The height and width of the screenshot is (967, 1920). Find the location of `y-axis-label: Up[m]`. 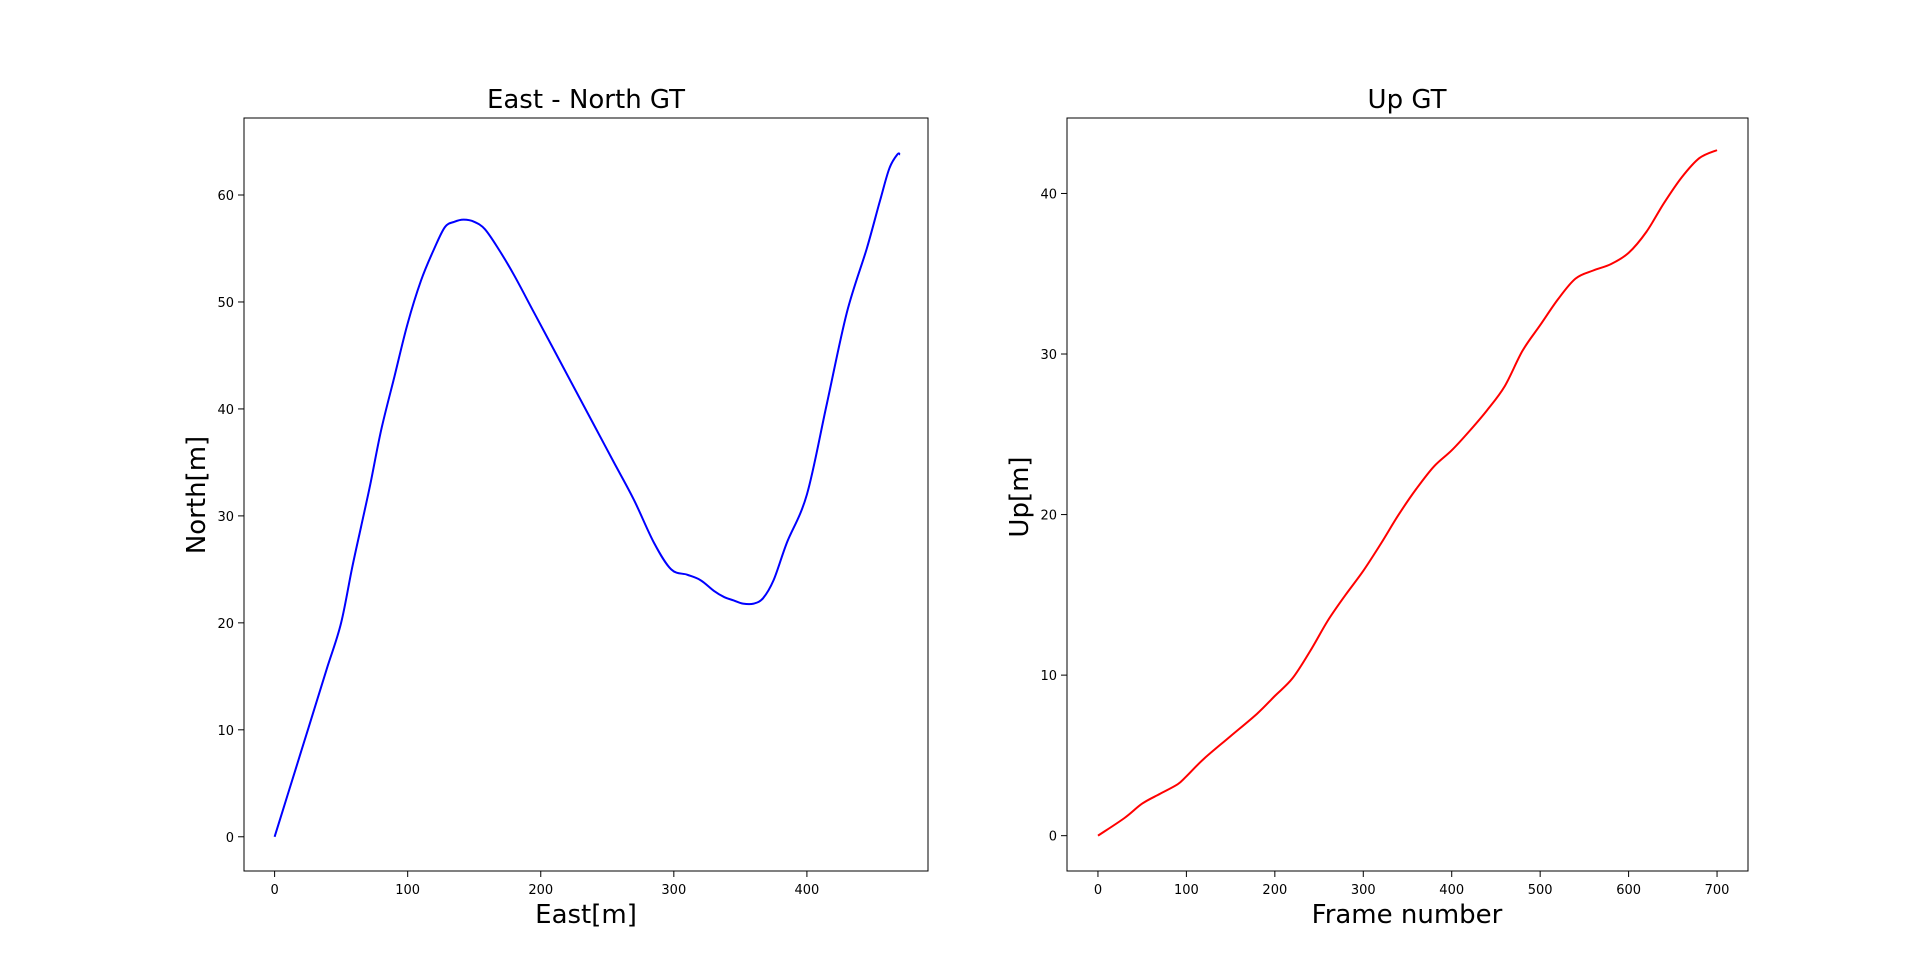

y-axis-label: Up[m] is located at coordinates (1020, 496).